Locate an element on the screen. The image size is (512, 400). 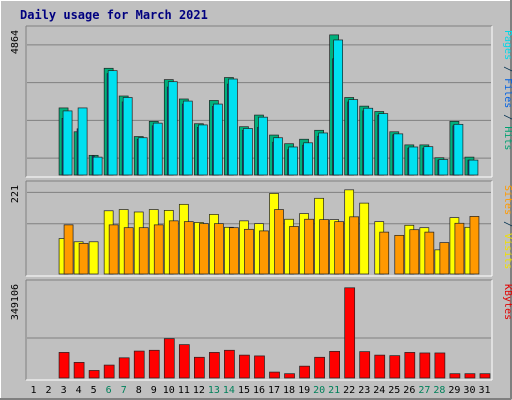
x-tick-label-day-30: 30 is located at coordinates (469, 390).